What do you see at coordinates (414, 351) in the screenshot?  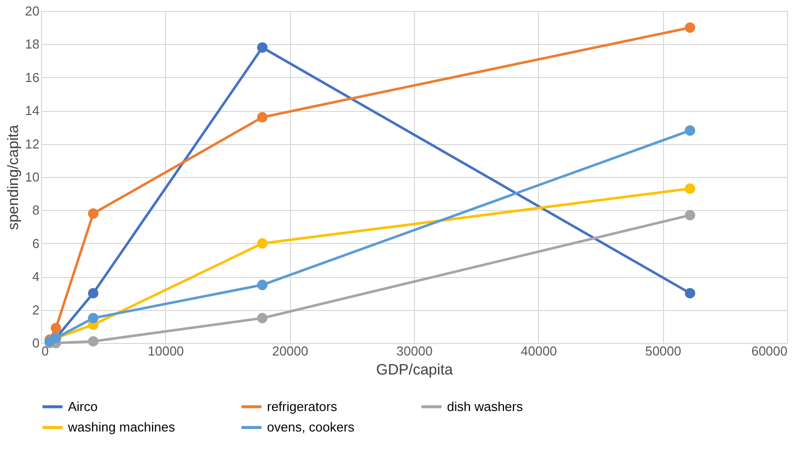 I see `x-tick-label: 30000` at bounding box center [414, 351].